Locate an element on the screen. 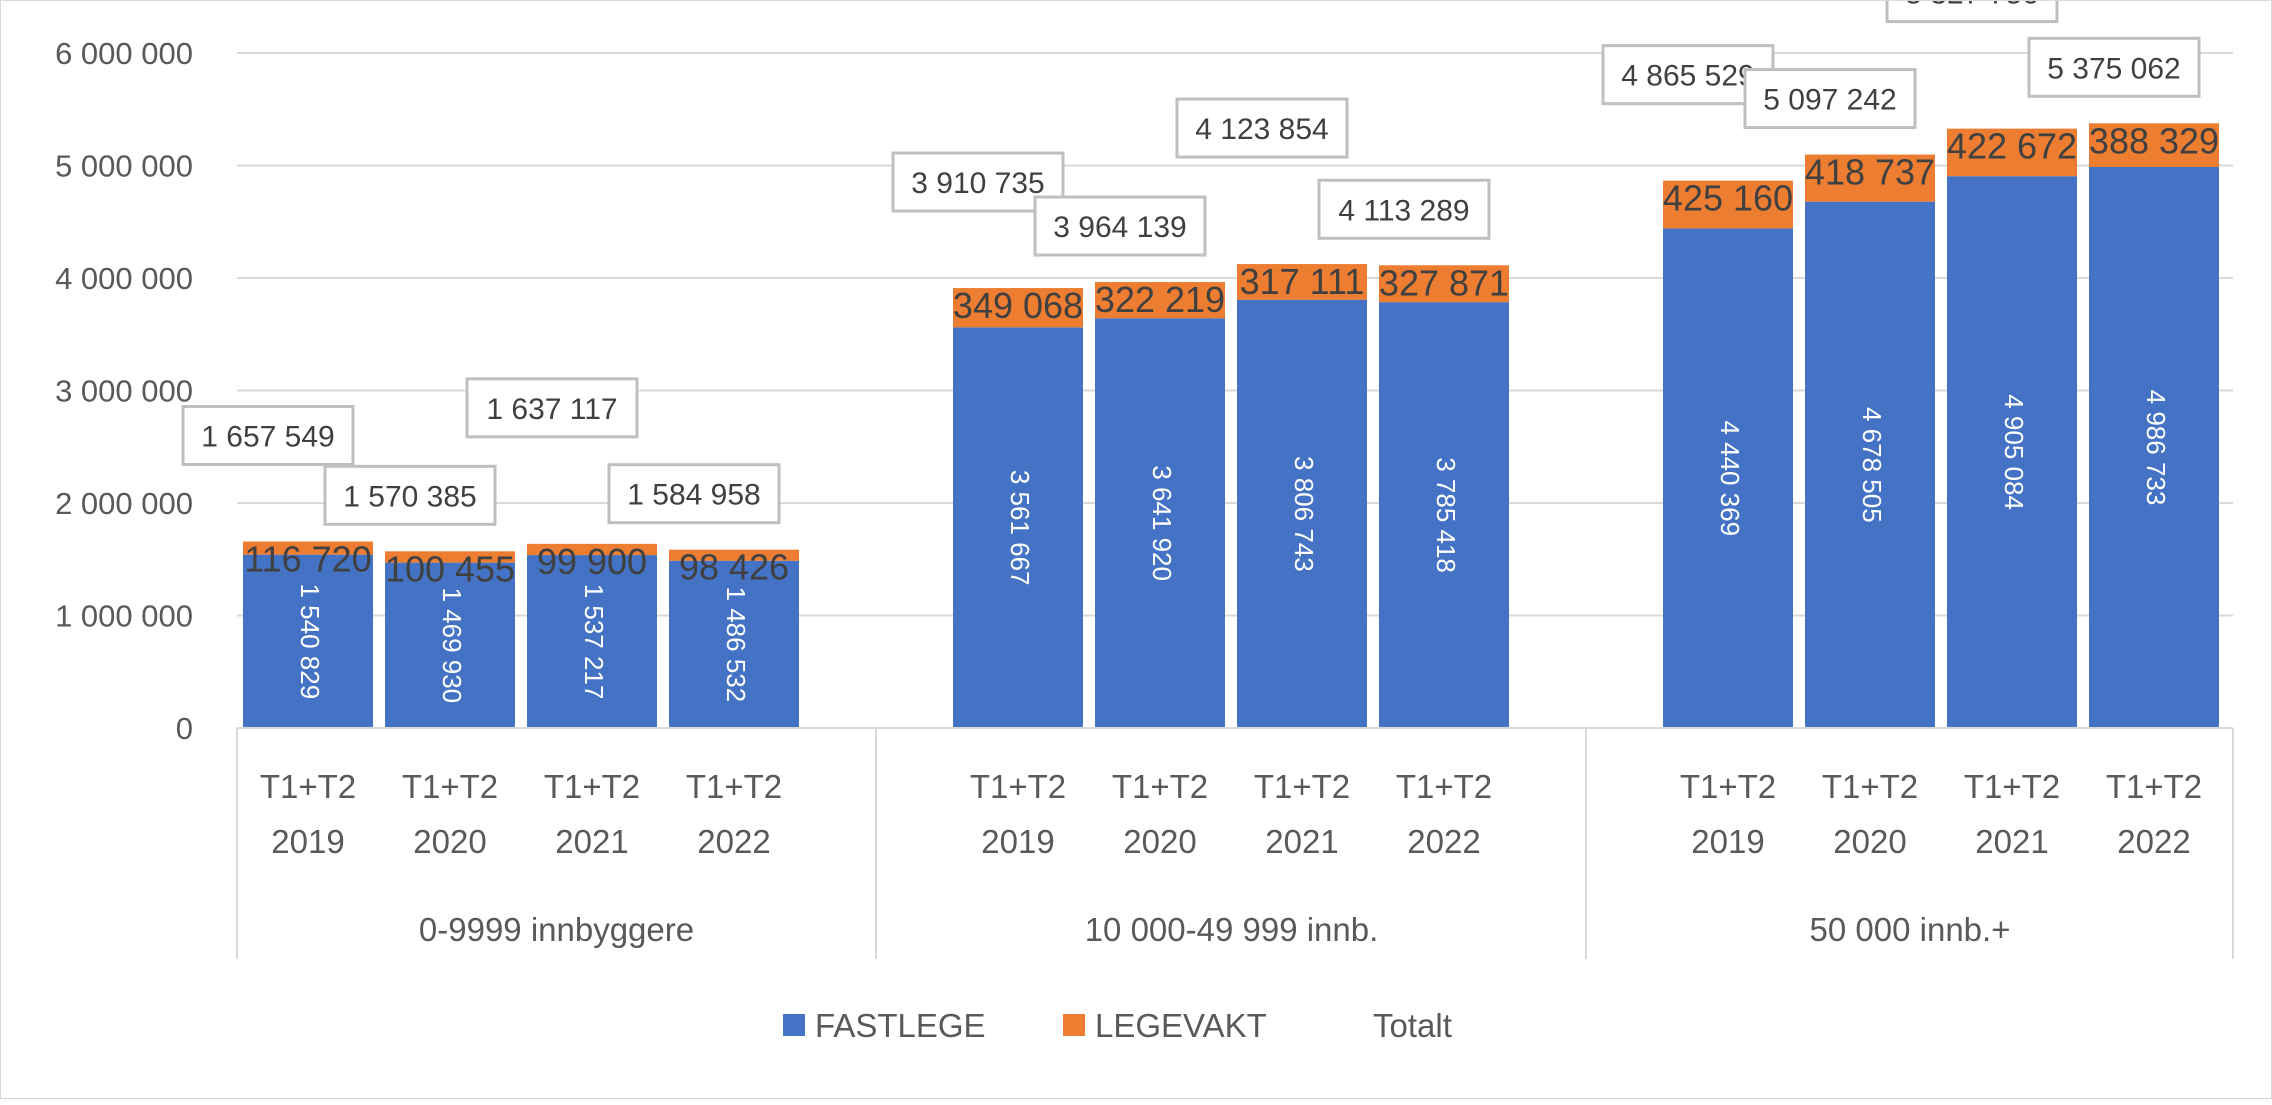 The image size is (2272, 1105). data-label-legevakt: 349 068 is located at coordinates (1018, 305).